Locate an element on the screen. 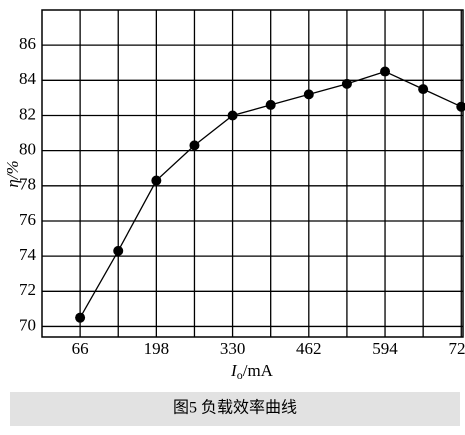  x-axis-label: Io/mA is located at coordinates (252, 371).